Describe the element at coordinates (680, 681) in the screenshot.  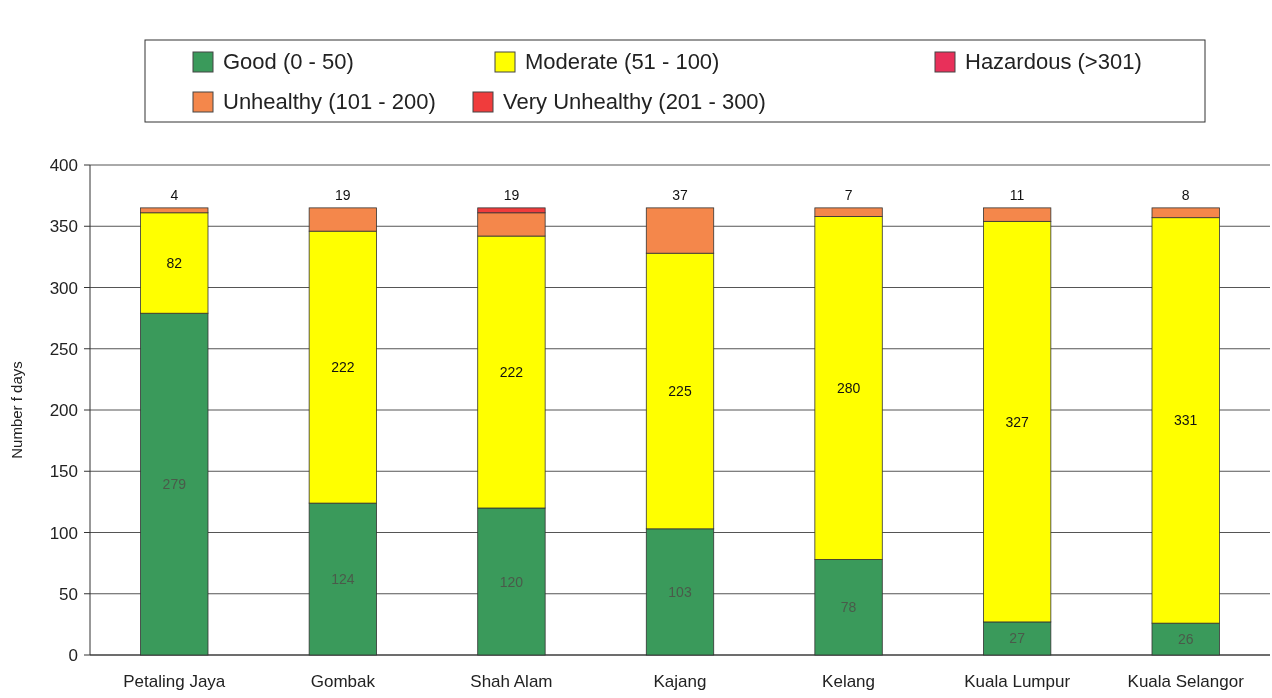
I see `x-tick-label: Kajang` at that location.